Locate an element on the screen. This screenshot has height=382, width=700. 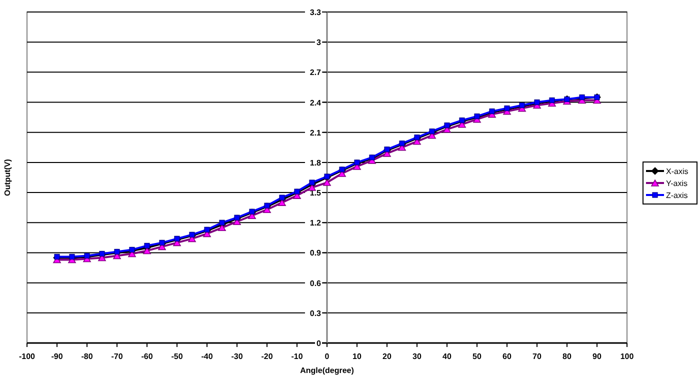
y-tick-label: 0.3 is located at coordinates (316, 313).